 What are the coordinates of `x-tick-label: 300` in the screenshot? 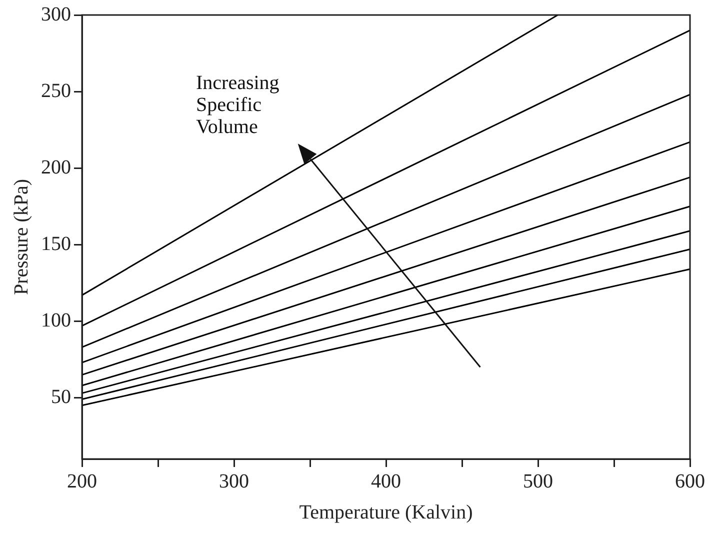 It's located at (234, 481).